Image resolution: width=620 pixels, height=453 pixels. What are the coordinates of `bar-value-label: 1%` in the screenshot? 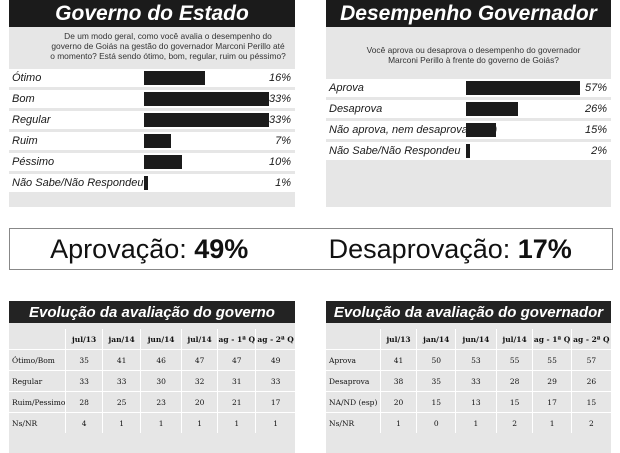 It's located at (283, 183).